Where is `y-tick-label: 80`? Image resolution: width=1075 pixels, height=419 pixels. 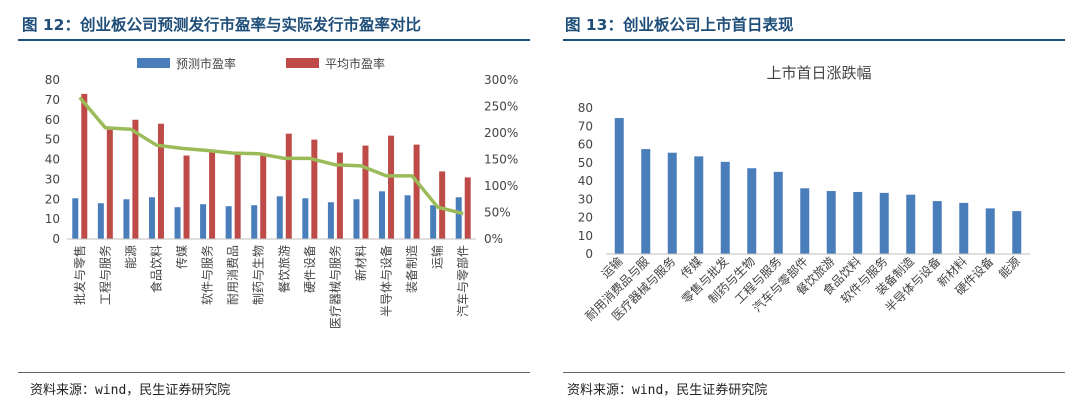
y-tick-label: 80 is located at coordinates (585, 108).